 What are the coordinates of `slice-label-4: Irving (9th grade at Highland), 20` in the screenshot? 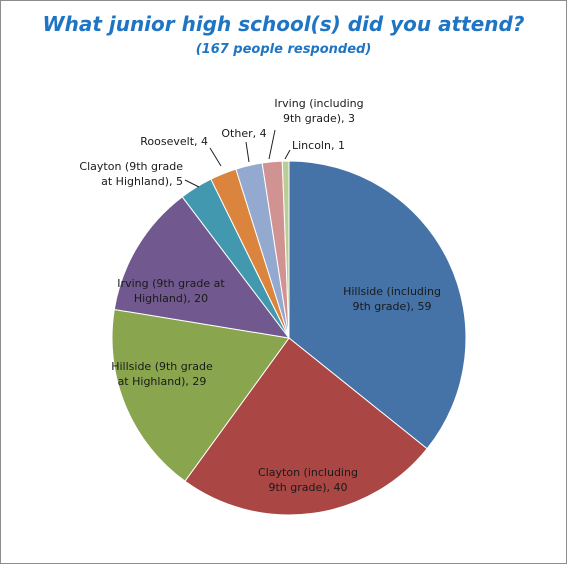 It's located at (171, 291).